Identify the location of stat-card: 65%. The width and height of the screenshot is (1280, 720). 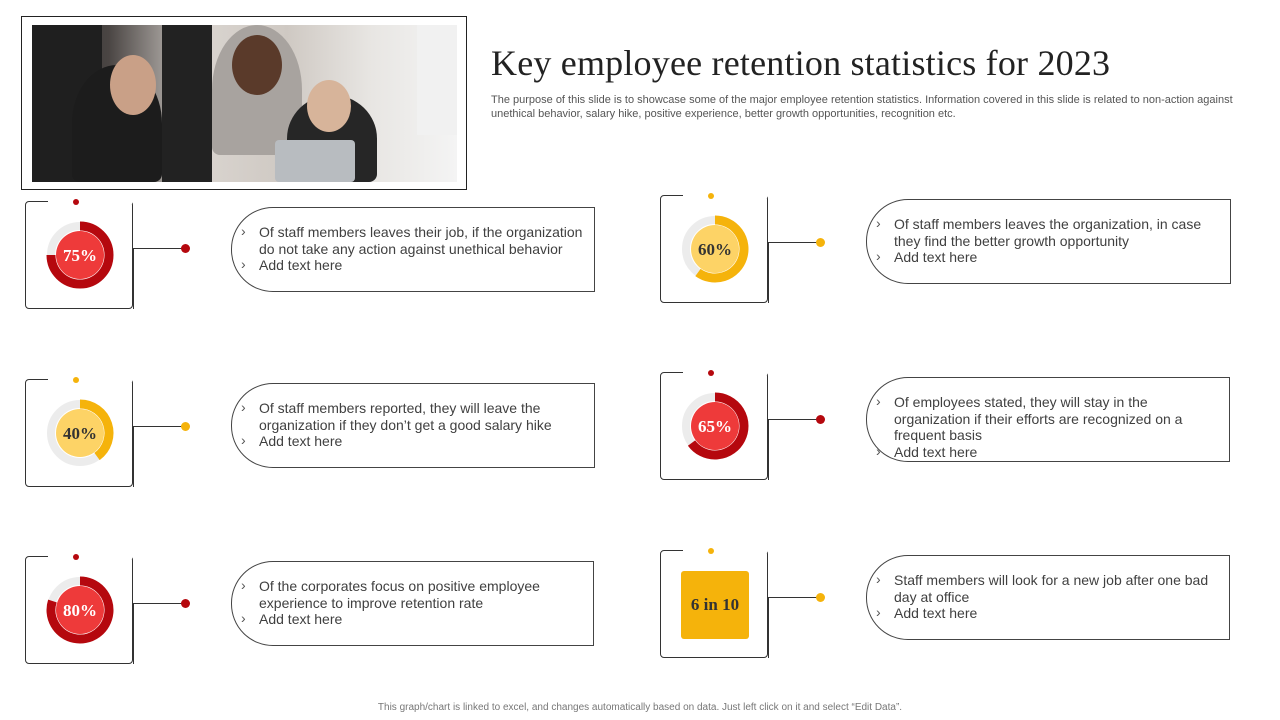
(714, 425).